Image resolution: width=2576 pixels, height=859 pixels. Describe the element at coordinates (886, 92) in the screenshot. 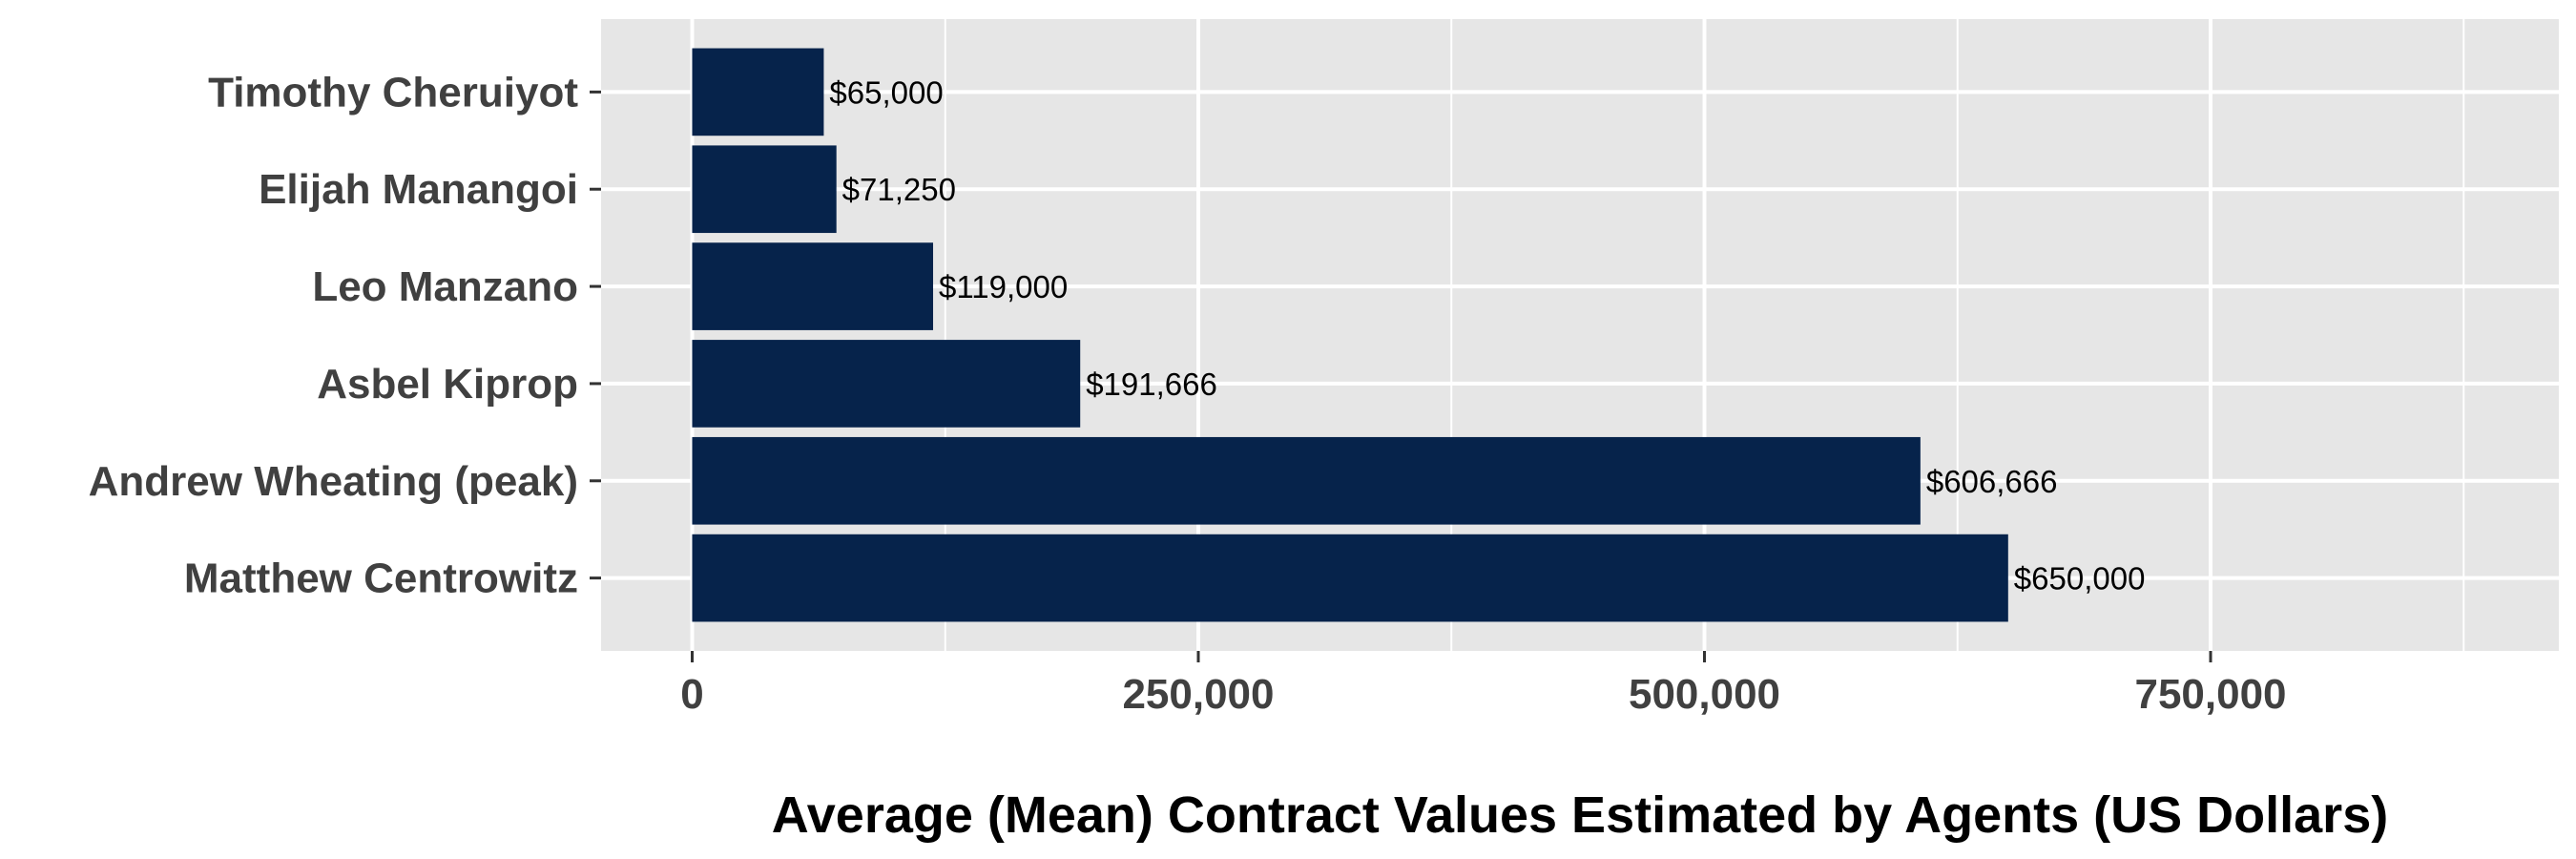

I see `data-label: $65,000` at that location.